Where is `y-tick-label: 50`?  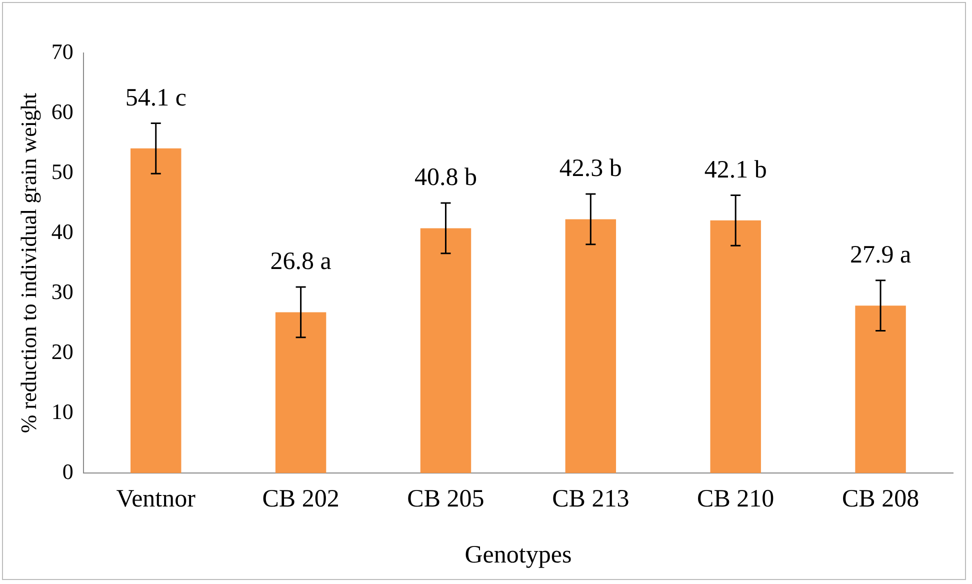 y-tick-label: 50 is located at coordinates (62, 171).